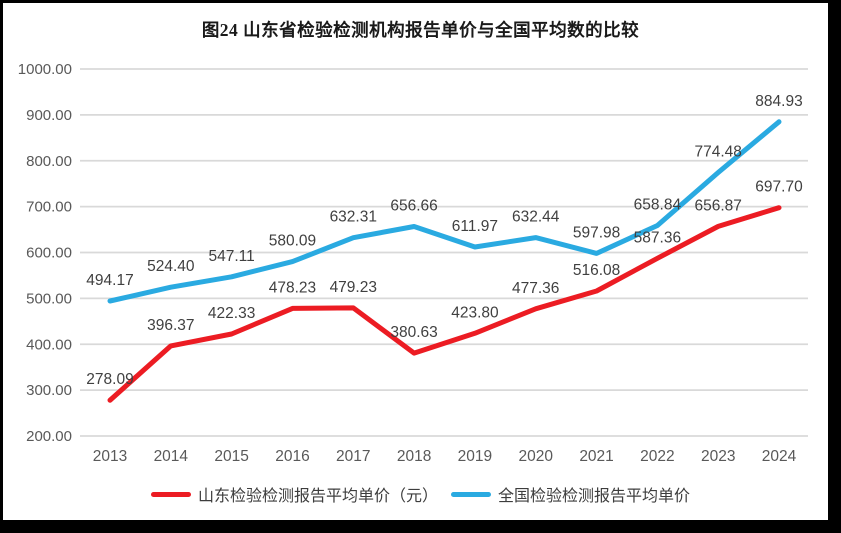 The height and width of the screenshot is (533, 841). I want to click on x-tick-label: 2019, so click(475, 456).